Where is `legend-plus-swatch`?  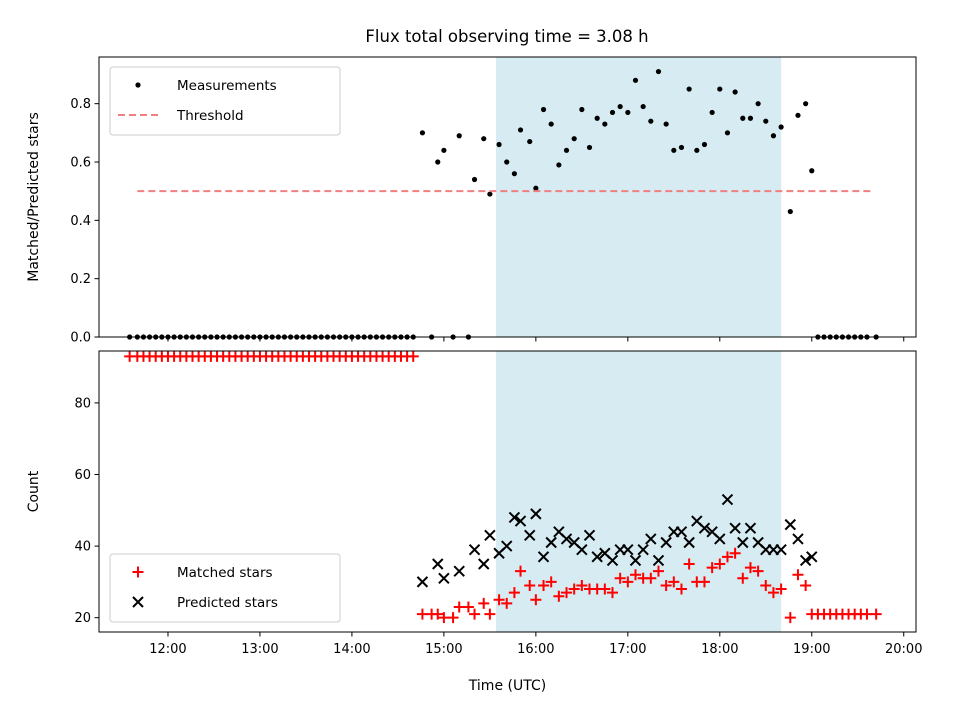 legend-plus-swatch is located at coordinates (138, 572).